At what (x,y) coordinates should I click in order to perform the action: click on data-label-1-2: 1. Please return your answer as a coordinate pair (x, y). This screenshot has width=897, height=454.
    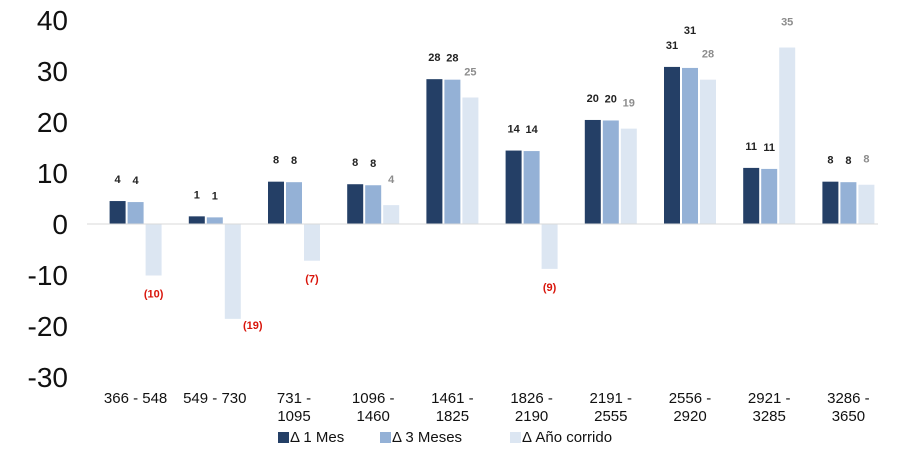
    Looking at the image, I should click on (197, 195).